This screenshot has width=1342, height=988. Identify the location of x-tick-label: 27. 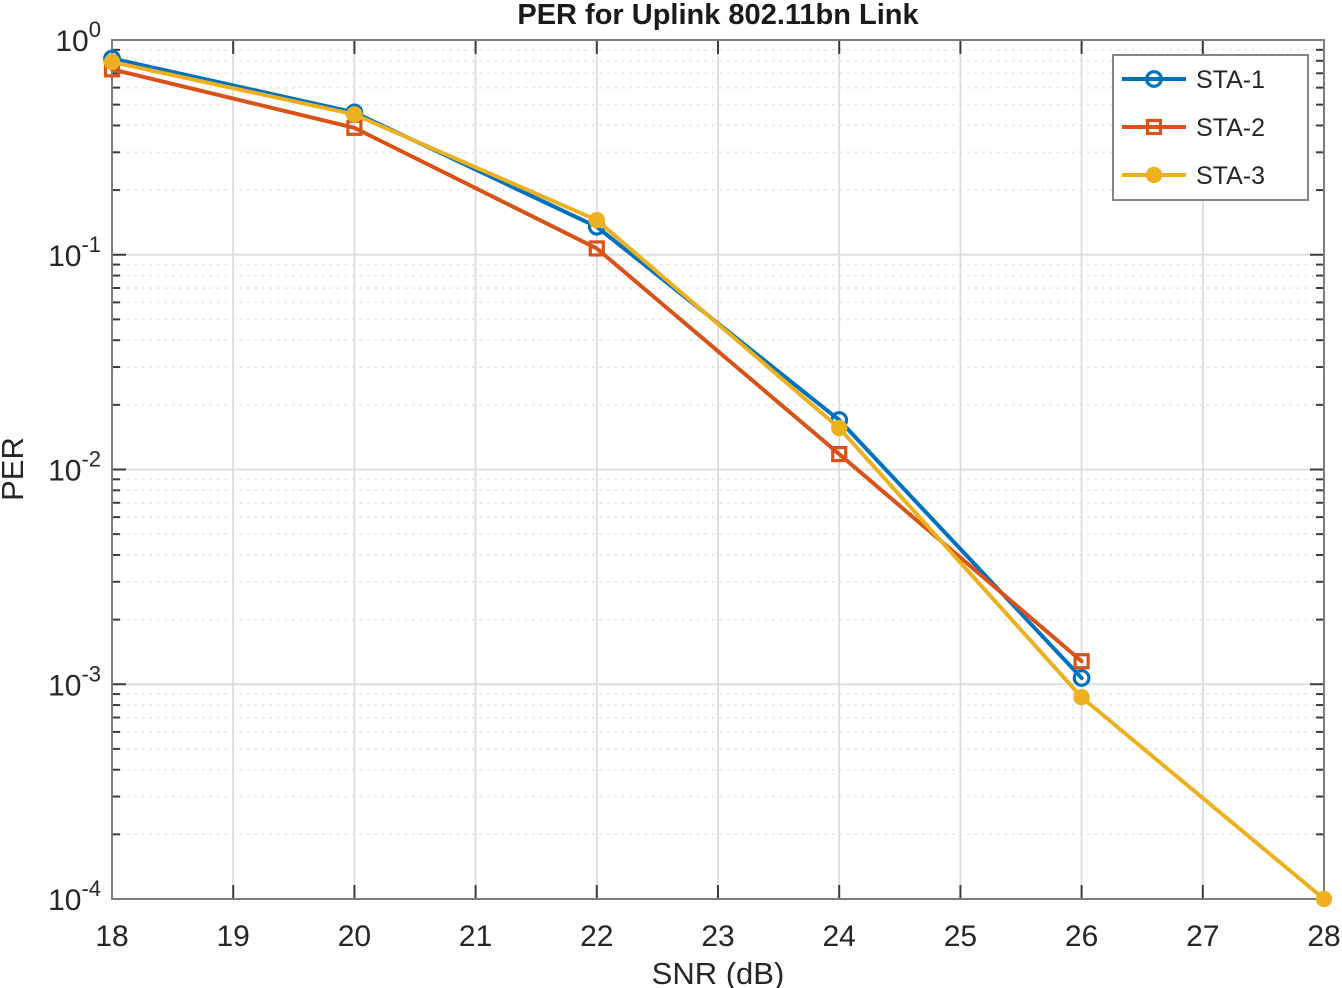
(1202, 936).